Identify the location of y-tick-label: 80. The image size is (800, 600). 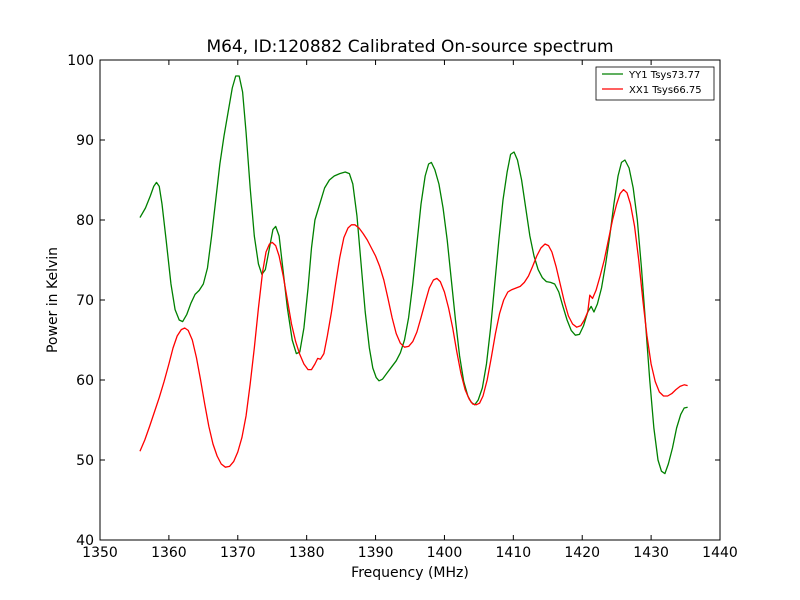
(85, 221).